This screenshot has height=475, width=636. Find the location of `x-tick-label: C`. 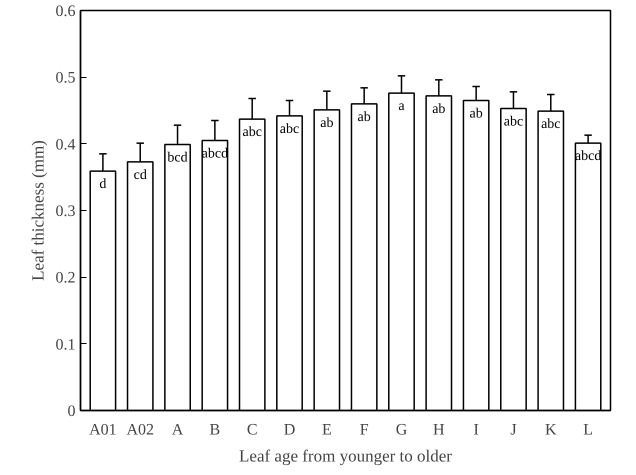

x-tick-label: C is located at coordinates (252, 430).